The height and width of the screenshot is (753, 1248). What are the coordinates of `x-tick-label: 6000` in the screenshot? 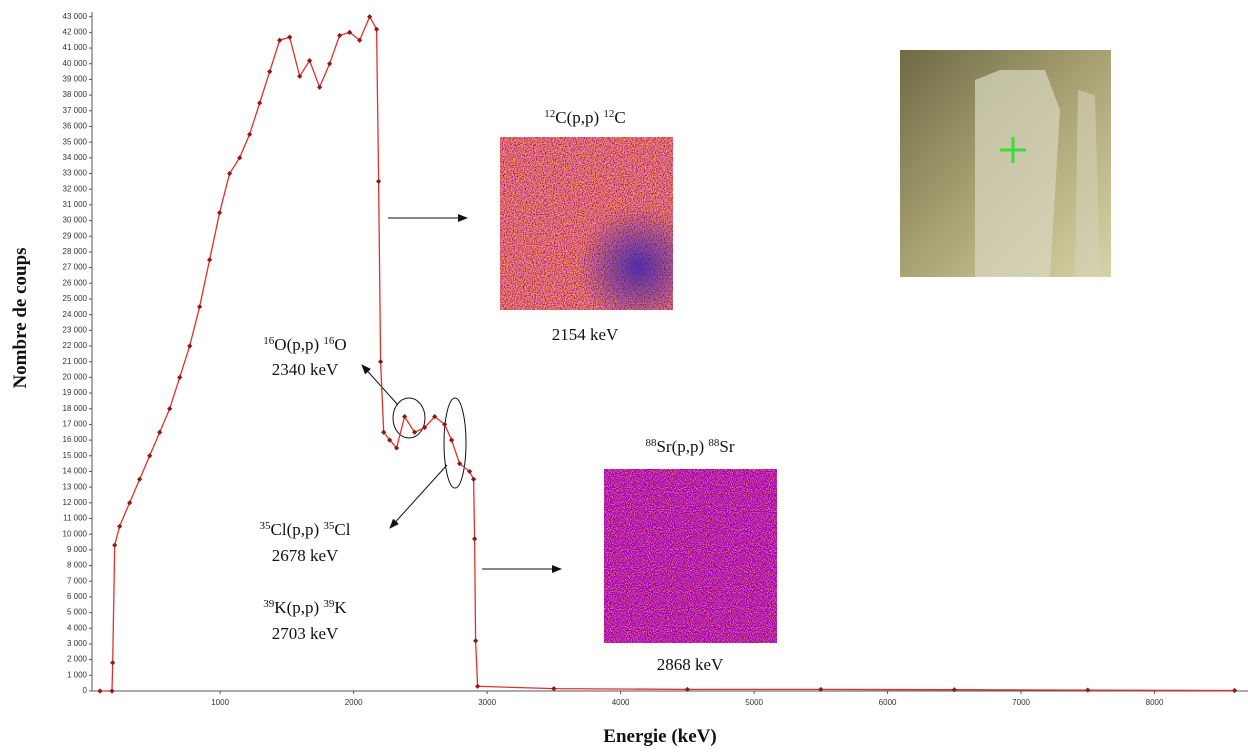 It's located at (888, 702).